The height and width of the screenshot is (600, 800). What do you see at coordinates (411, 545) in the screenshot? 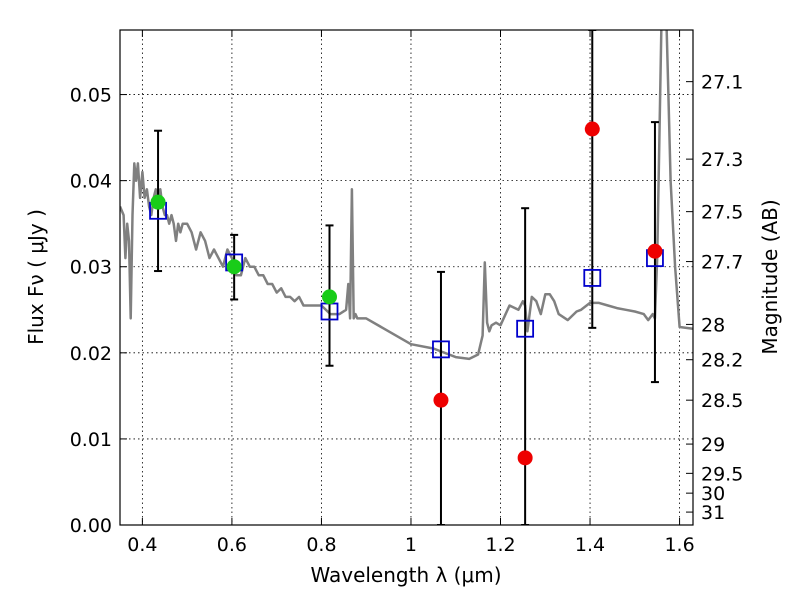
I see `x-tick-label: 1` at bounding box center [411, 545].